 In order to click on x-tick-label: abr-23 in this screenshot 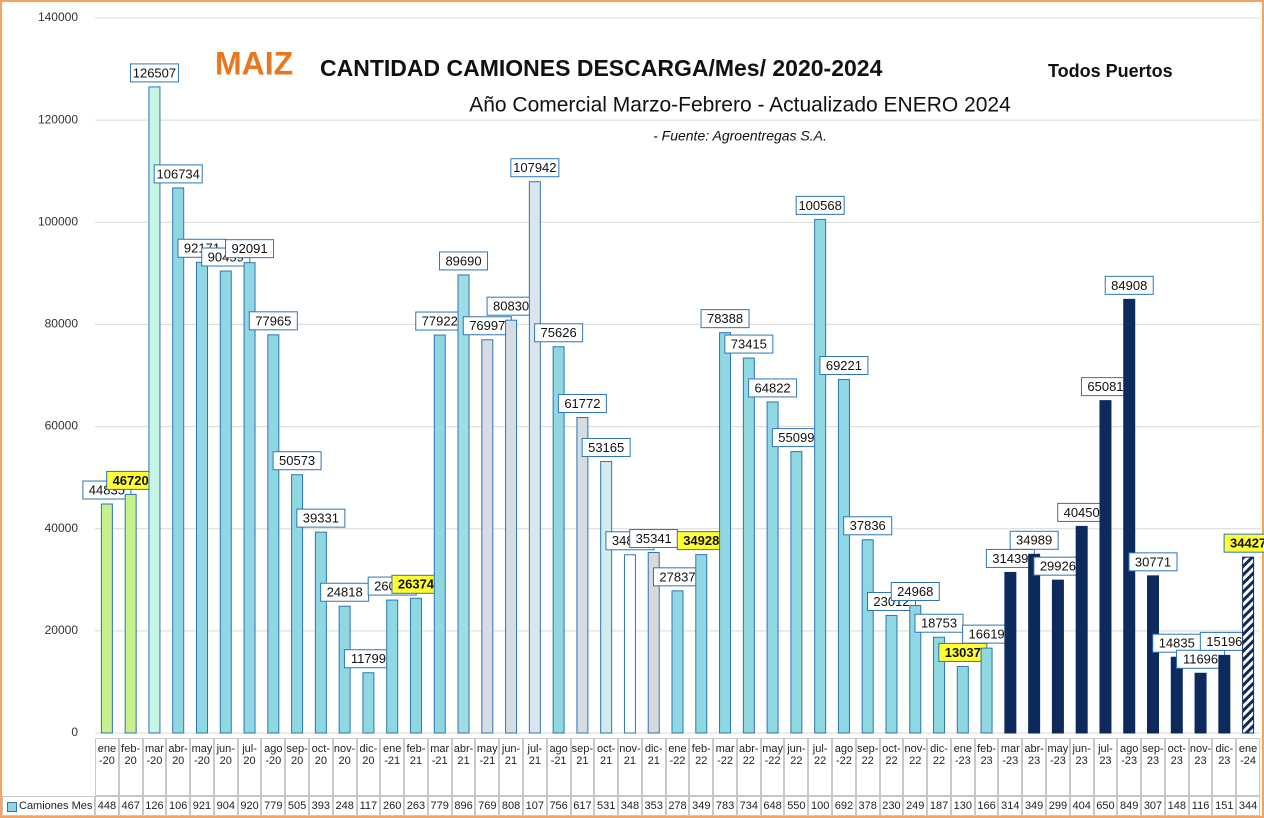, I will do `click(1034, 767)`.